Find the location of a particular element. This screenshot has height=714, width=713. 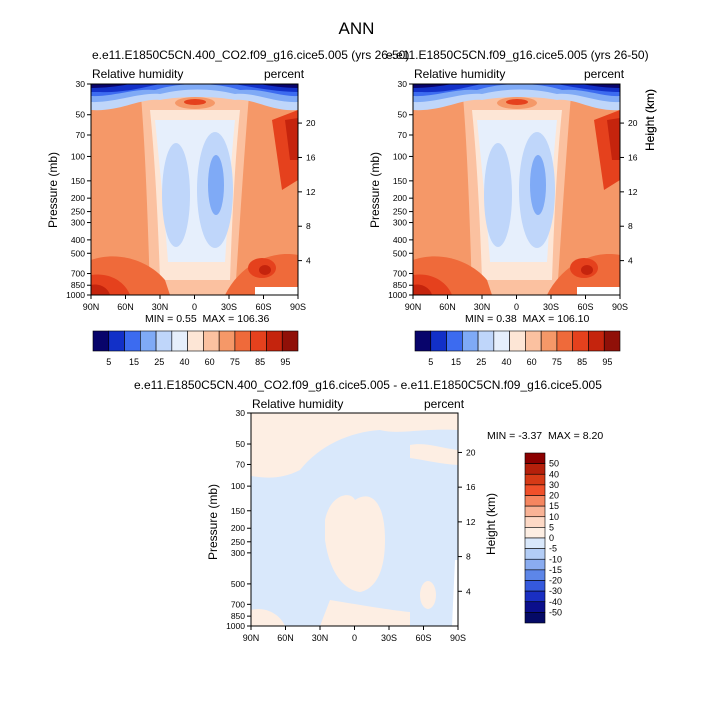

panel-2-max-value: 106.10 is located at coordinates (573, 319).